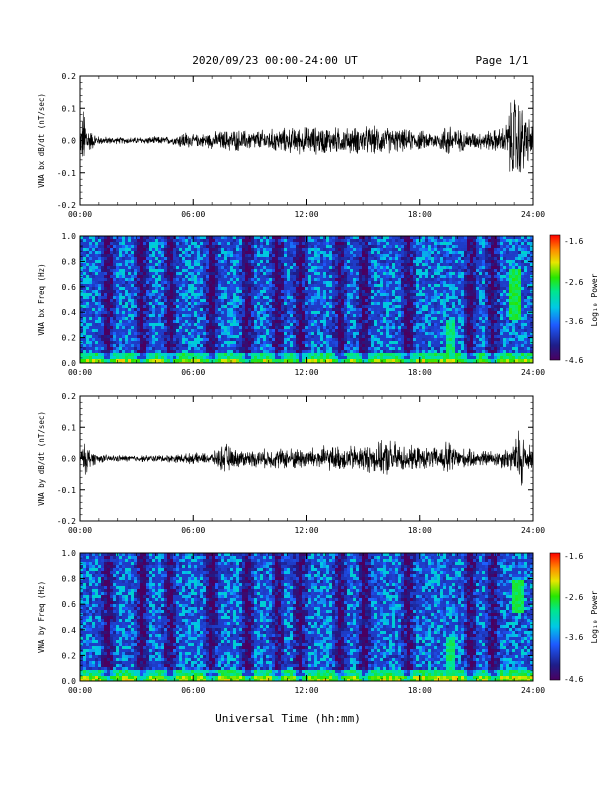 The image size is (612, 792). What do you see at coordinates (193, 214) in the screenshot?
I see `panel-1-xtick-label: 06:00` at bounding box center [193, 214].